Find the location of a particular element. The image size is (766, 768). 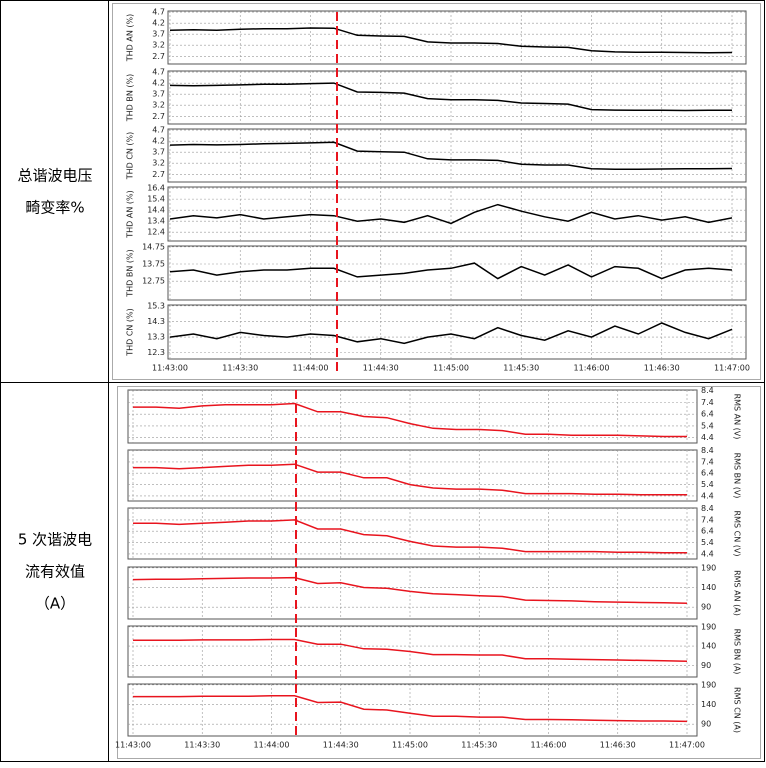

y-tick-label: 13.4 is located at coordinates (156, 221).